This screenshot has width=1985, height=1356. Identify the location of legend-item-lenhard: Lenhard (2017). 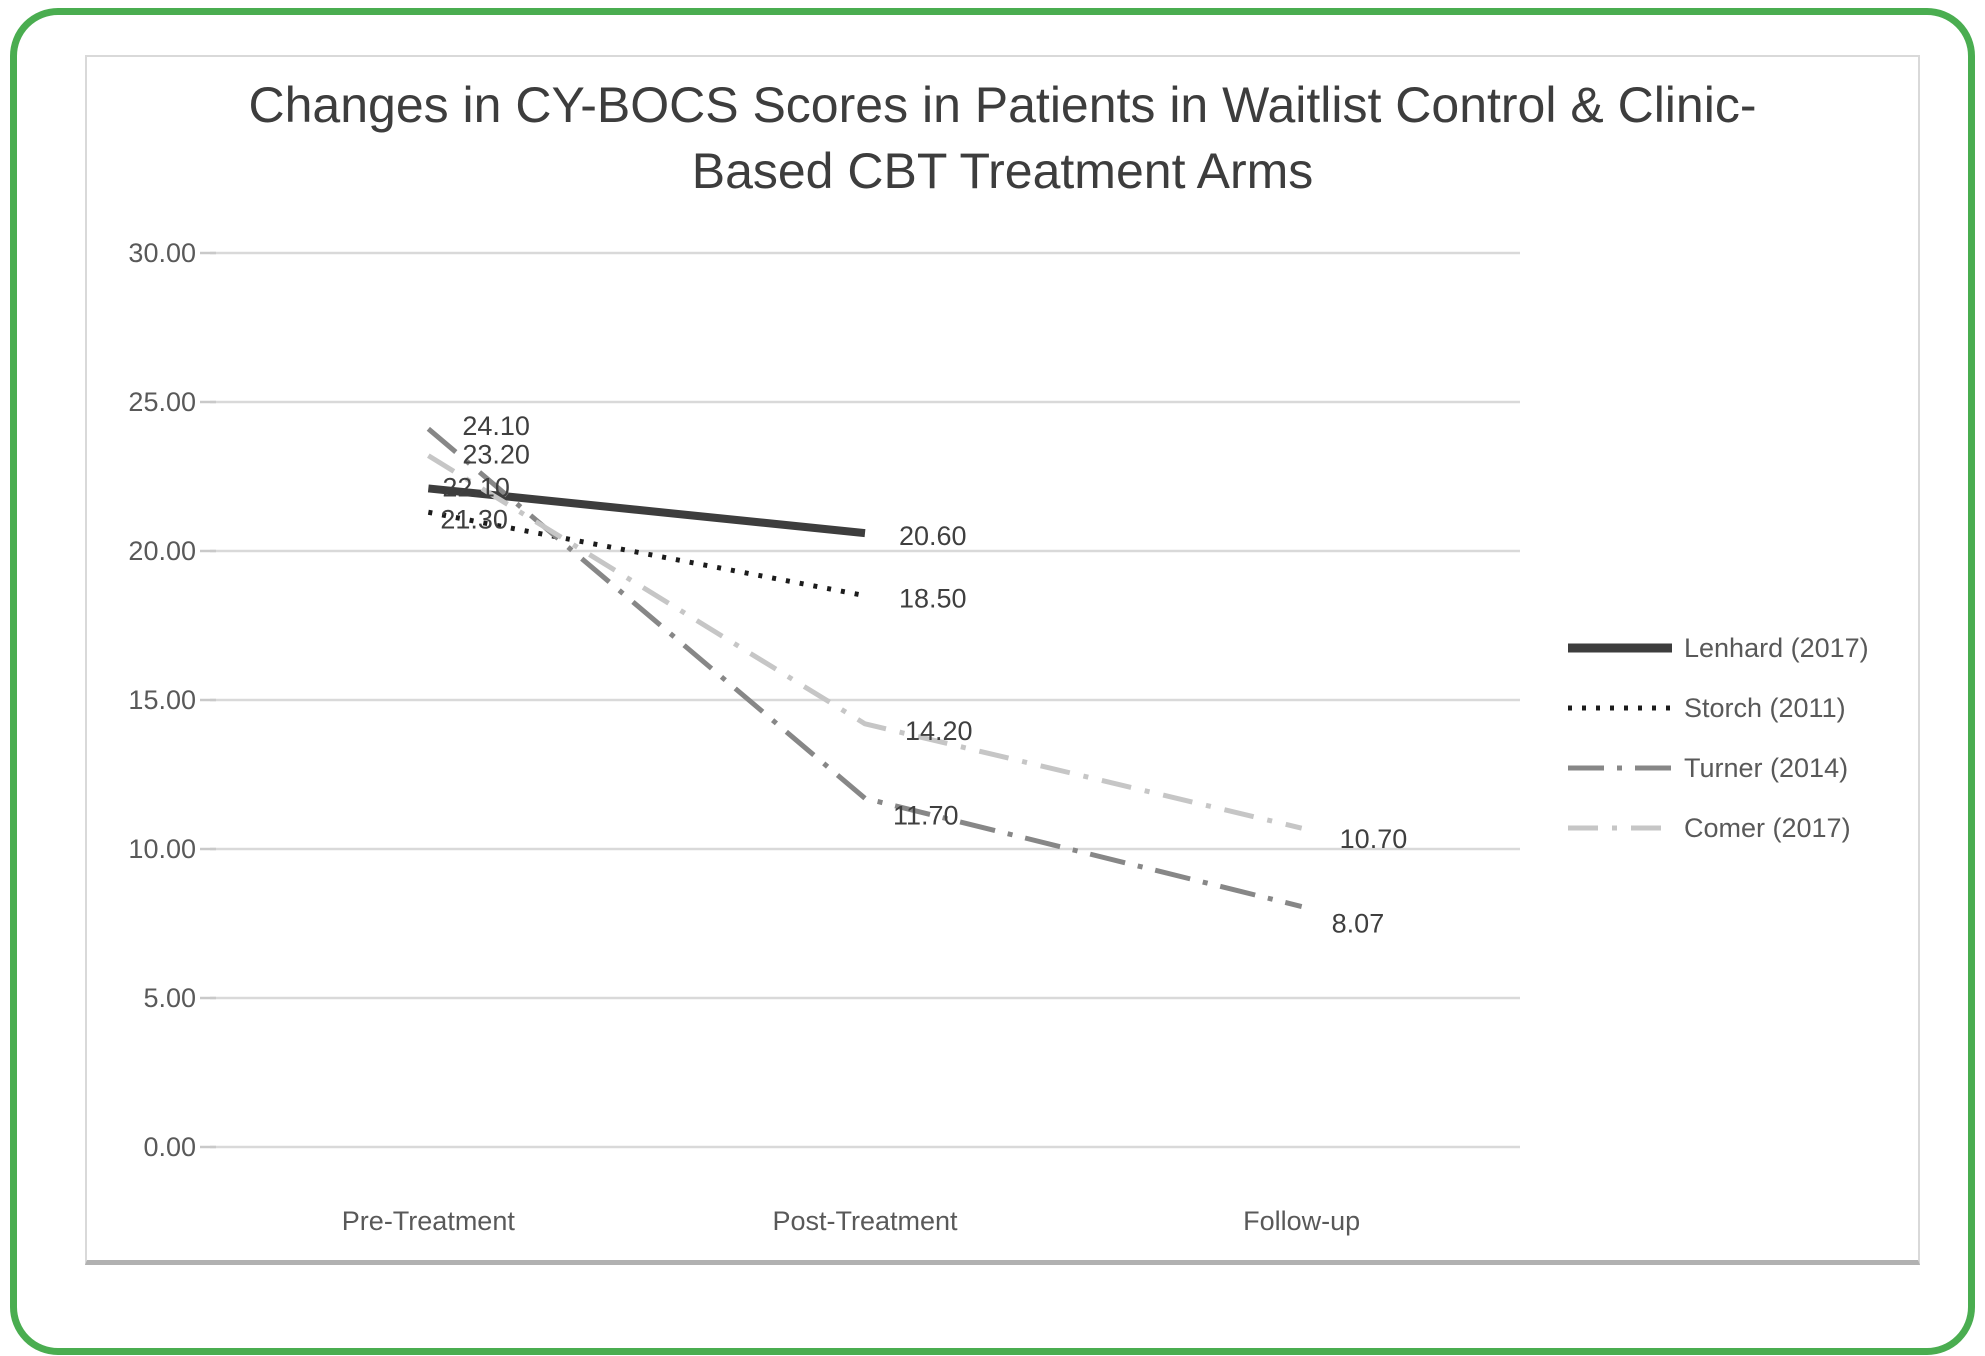
(1718, 648).